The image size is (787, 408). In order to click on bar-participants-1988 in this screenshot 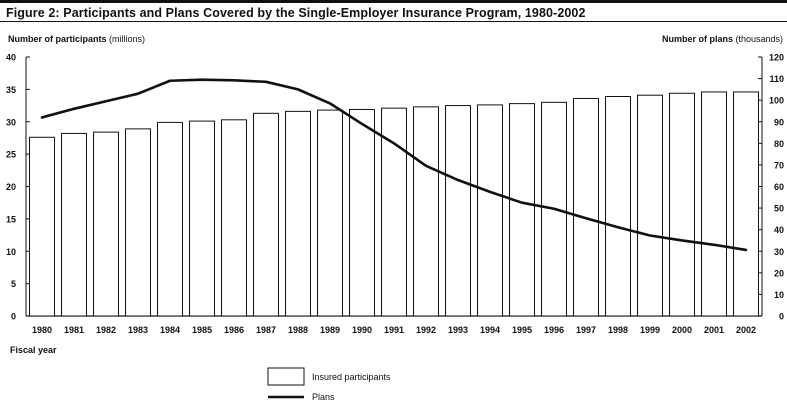, I will do `click(298, 213)`.